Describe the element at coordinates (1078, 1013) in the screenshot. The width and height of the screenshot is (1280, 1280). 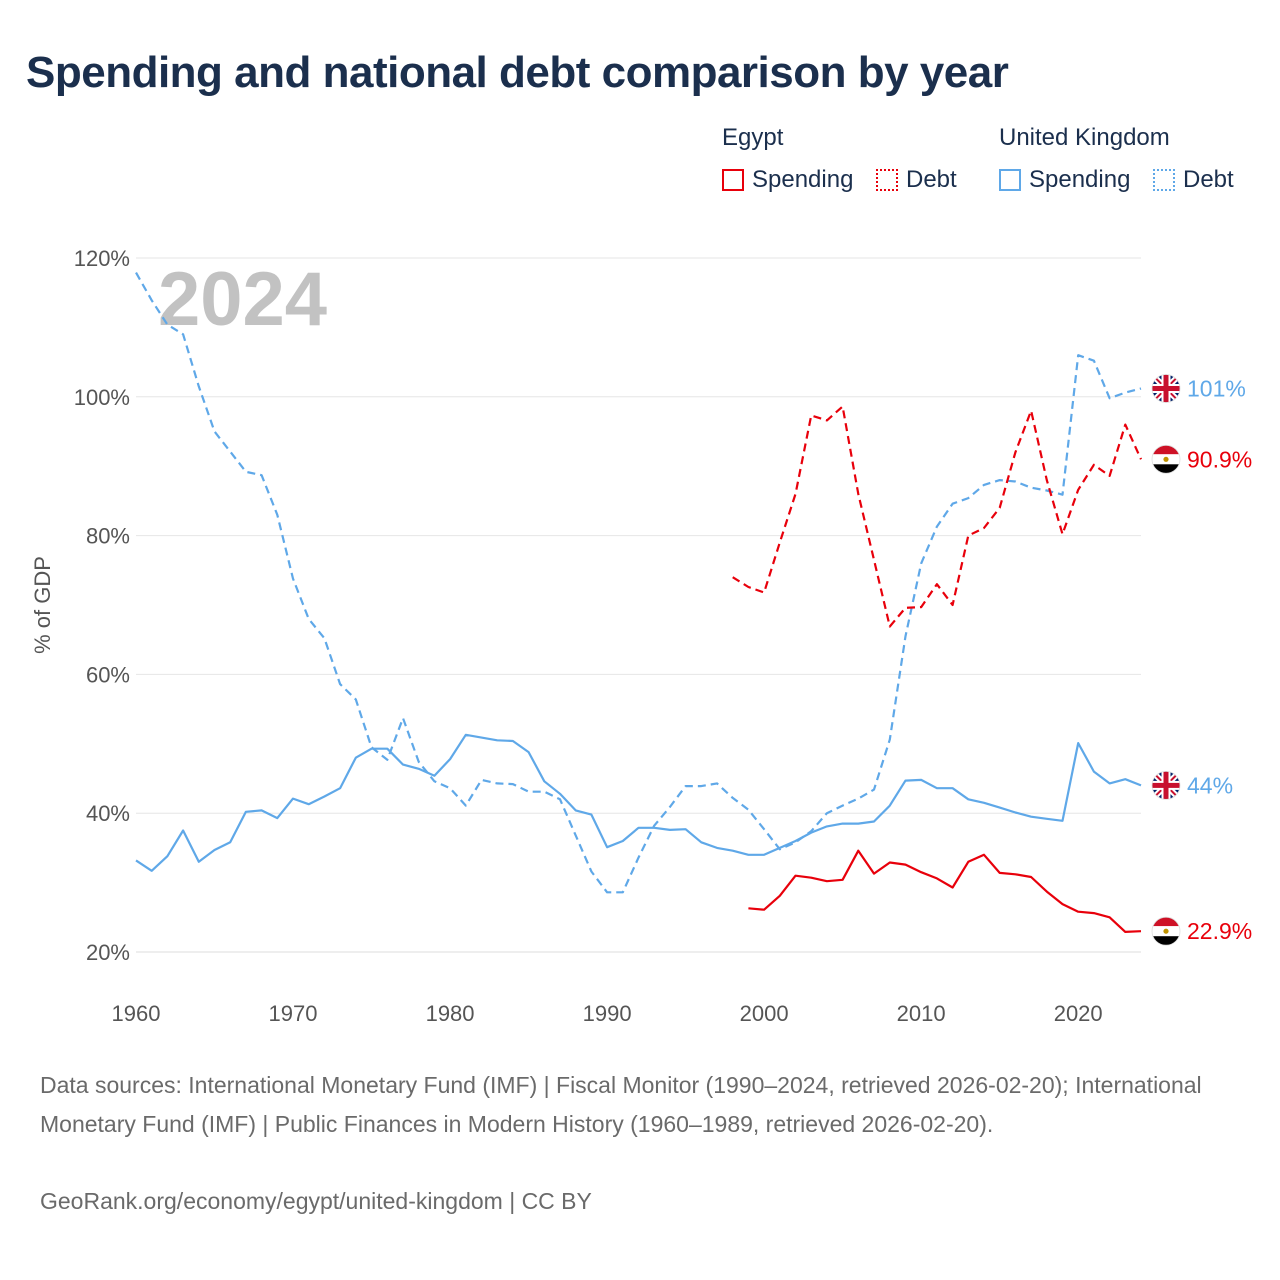
I see `x-tick-label: 2020` at that location.